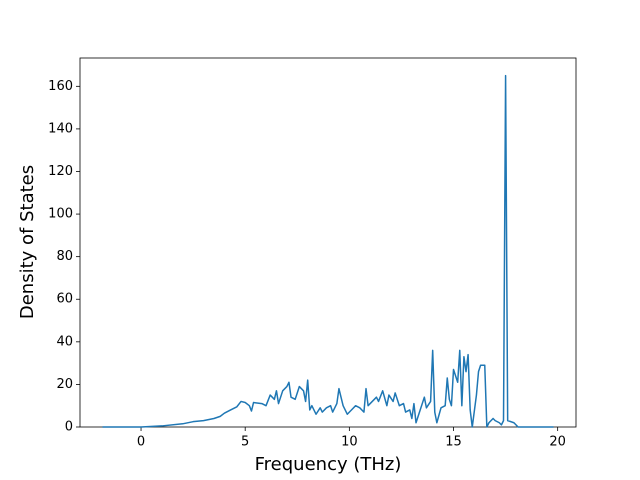 The height and width of the screenshot is (480, 640). Describe the element at coordinates (27, 242) in the screenshot. I see `y-axis-label: Density of States` at that location.